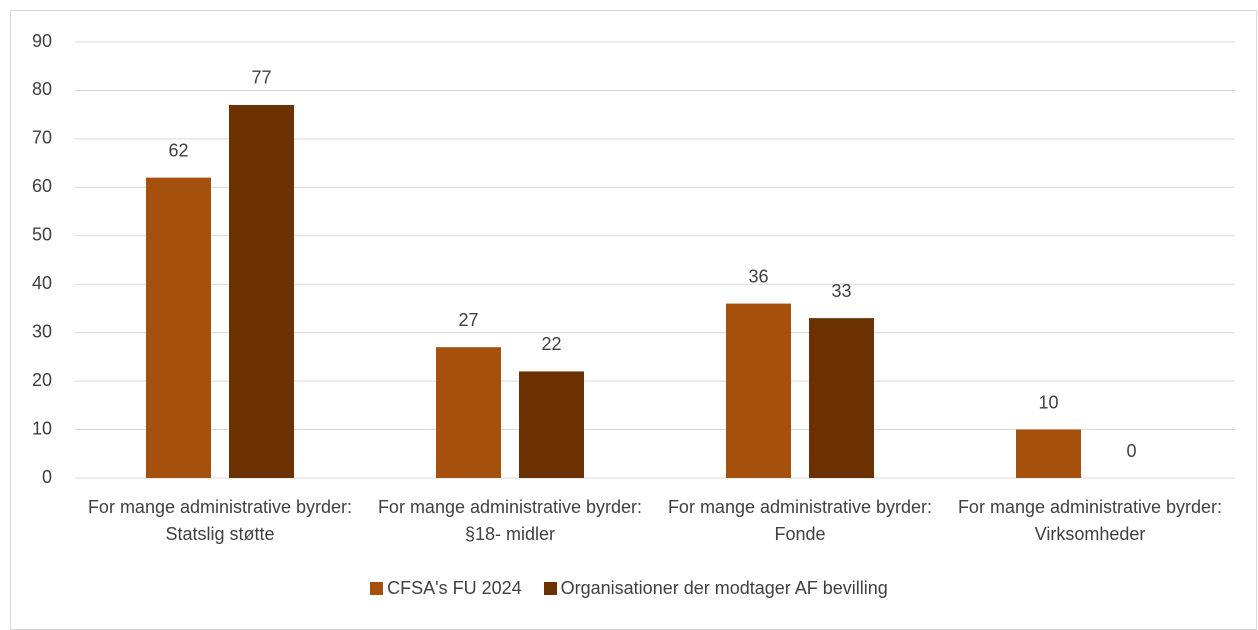 This screenshot has width=1258, height=630. I want to click on data-label: 22, so click(551, 344).